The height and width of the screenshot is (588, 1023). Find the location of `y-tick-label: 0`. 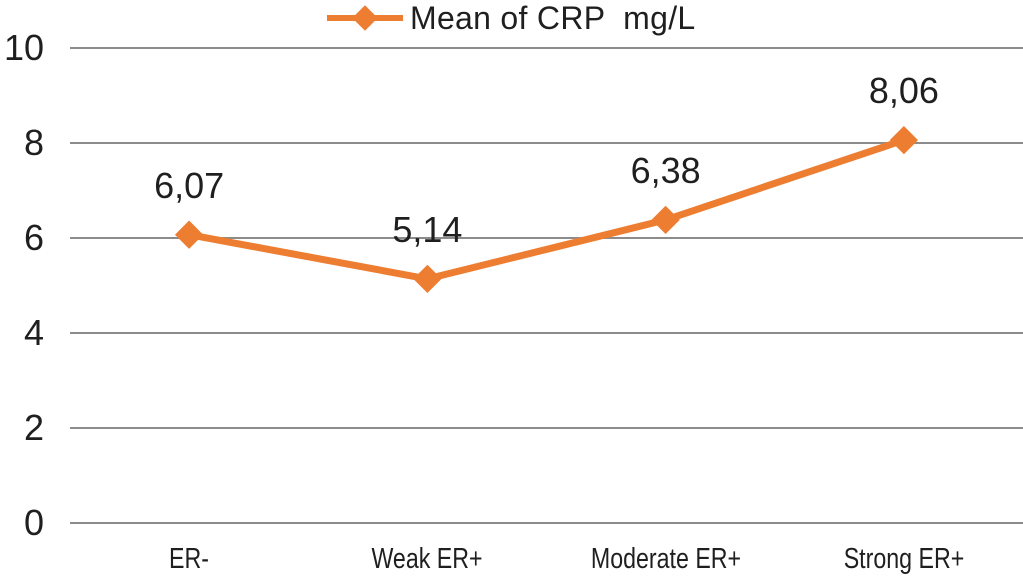

y-tick-label: 0 is located at coordinates (33, 522).